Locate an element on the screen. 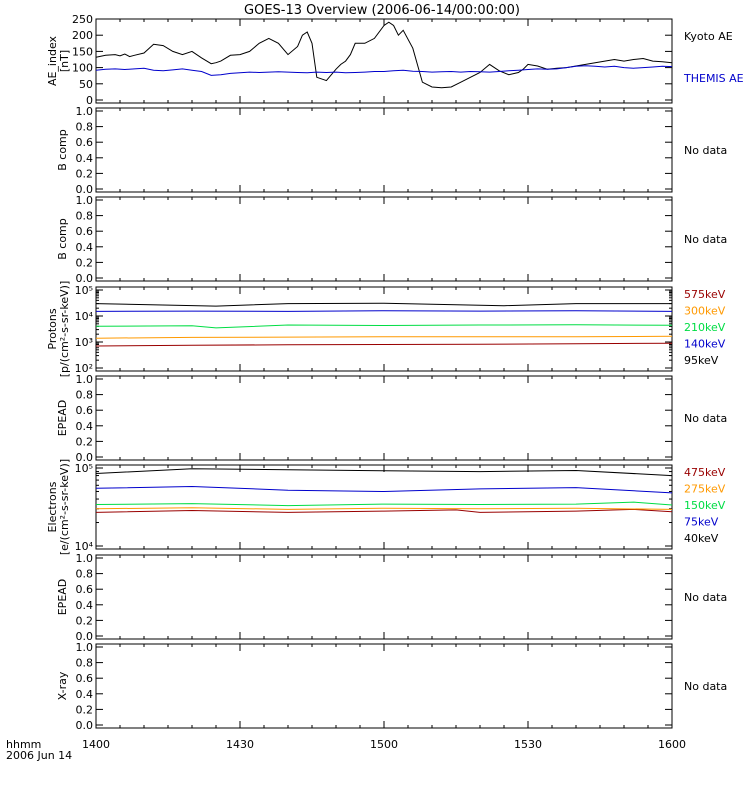 The width and height of the screenshot is (750, 800). y-axis-label: [p/(cm²-s-sr-keV)] is located at coordinates (64, 329).